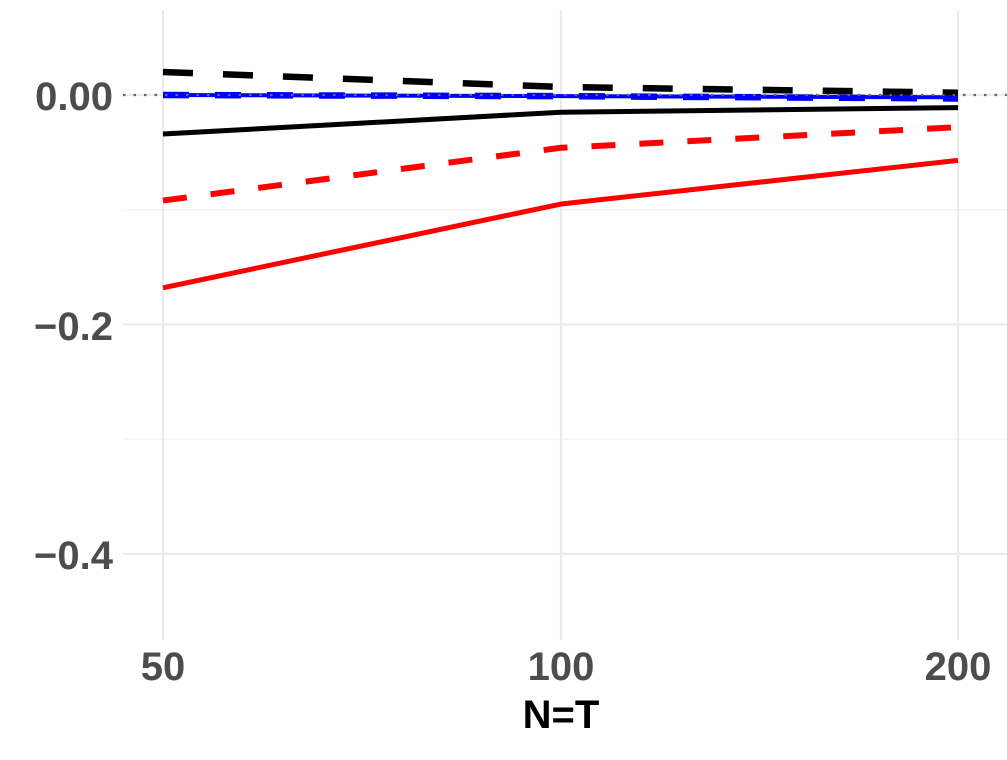 Image resolution: width=1007 pixels, height=760 pixels. What do you see at coordinates (560, 96) in the screenshot?
I see `series-line-blue-solid` at bounding box center [560, 96].